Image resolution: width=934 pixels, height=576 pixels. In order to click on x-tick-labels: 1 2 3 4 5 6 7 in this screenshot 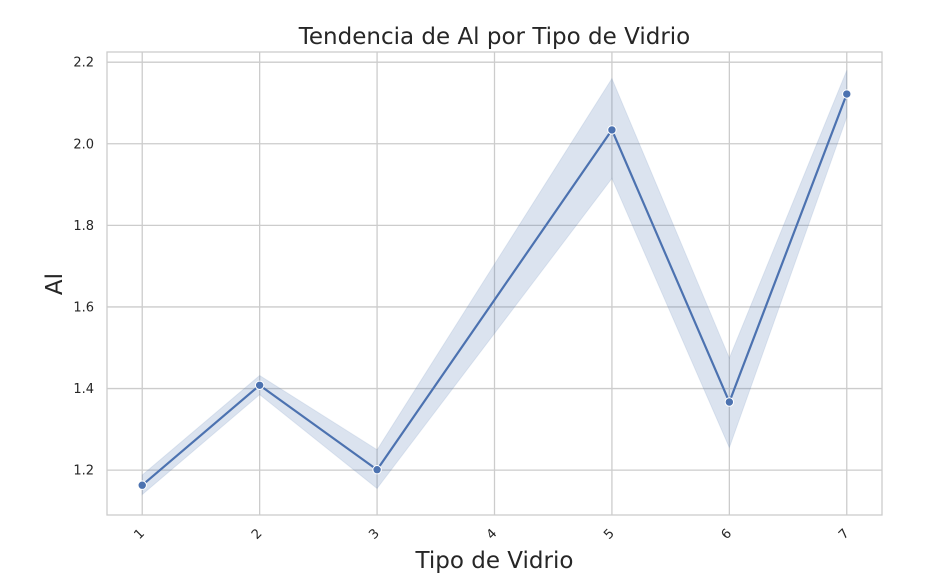, I will do `click(492, 534)`.